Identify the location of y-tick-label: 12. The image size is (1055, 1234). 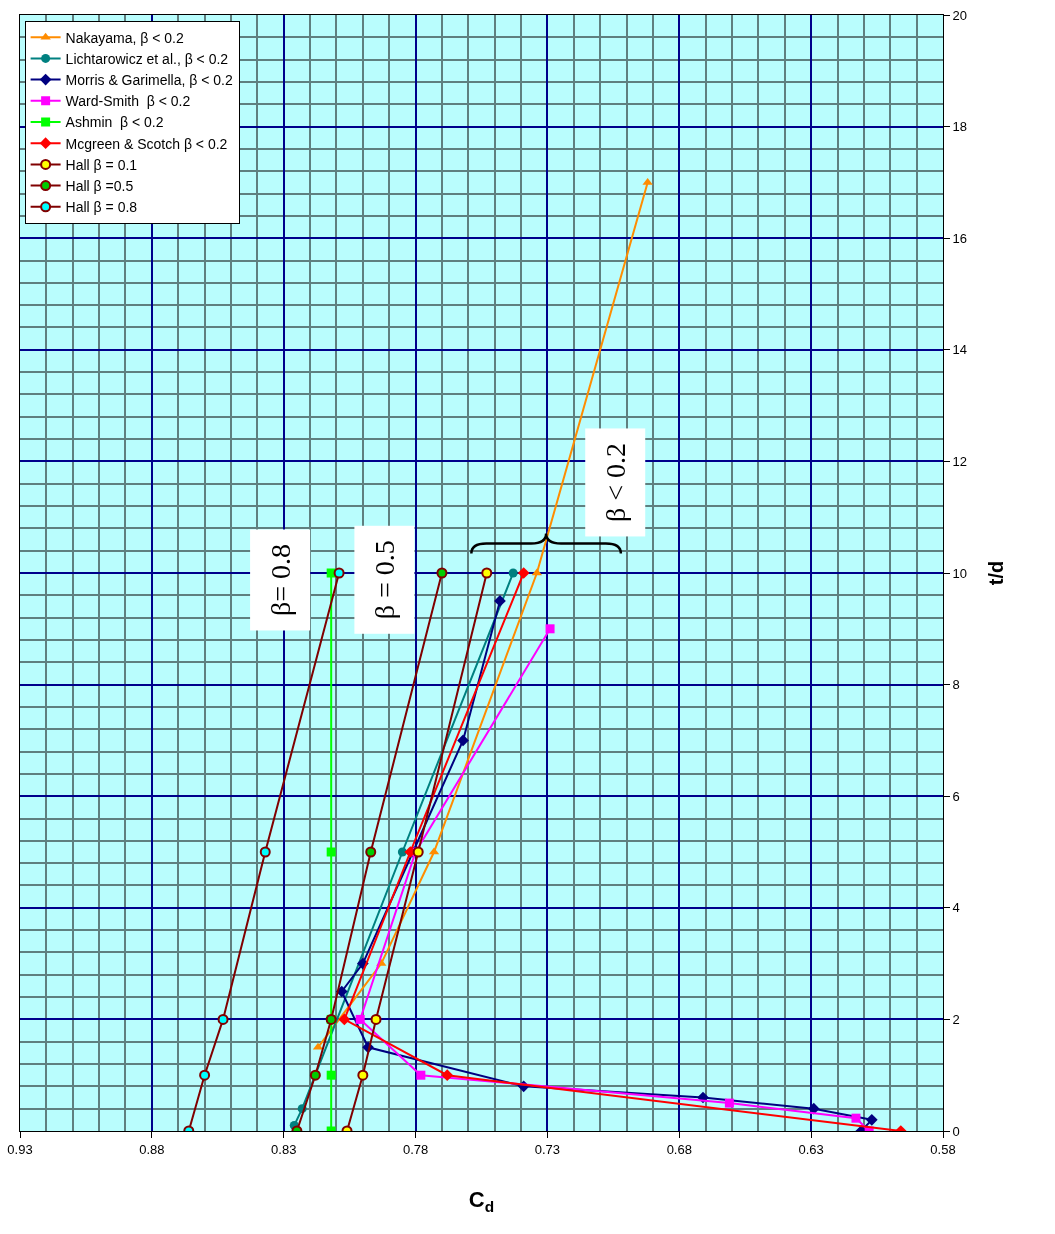
(960, 461).